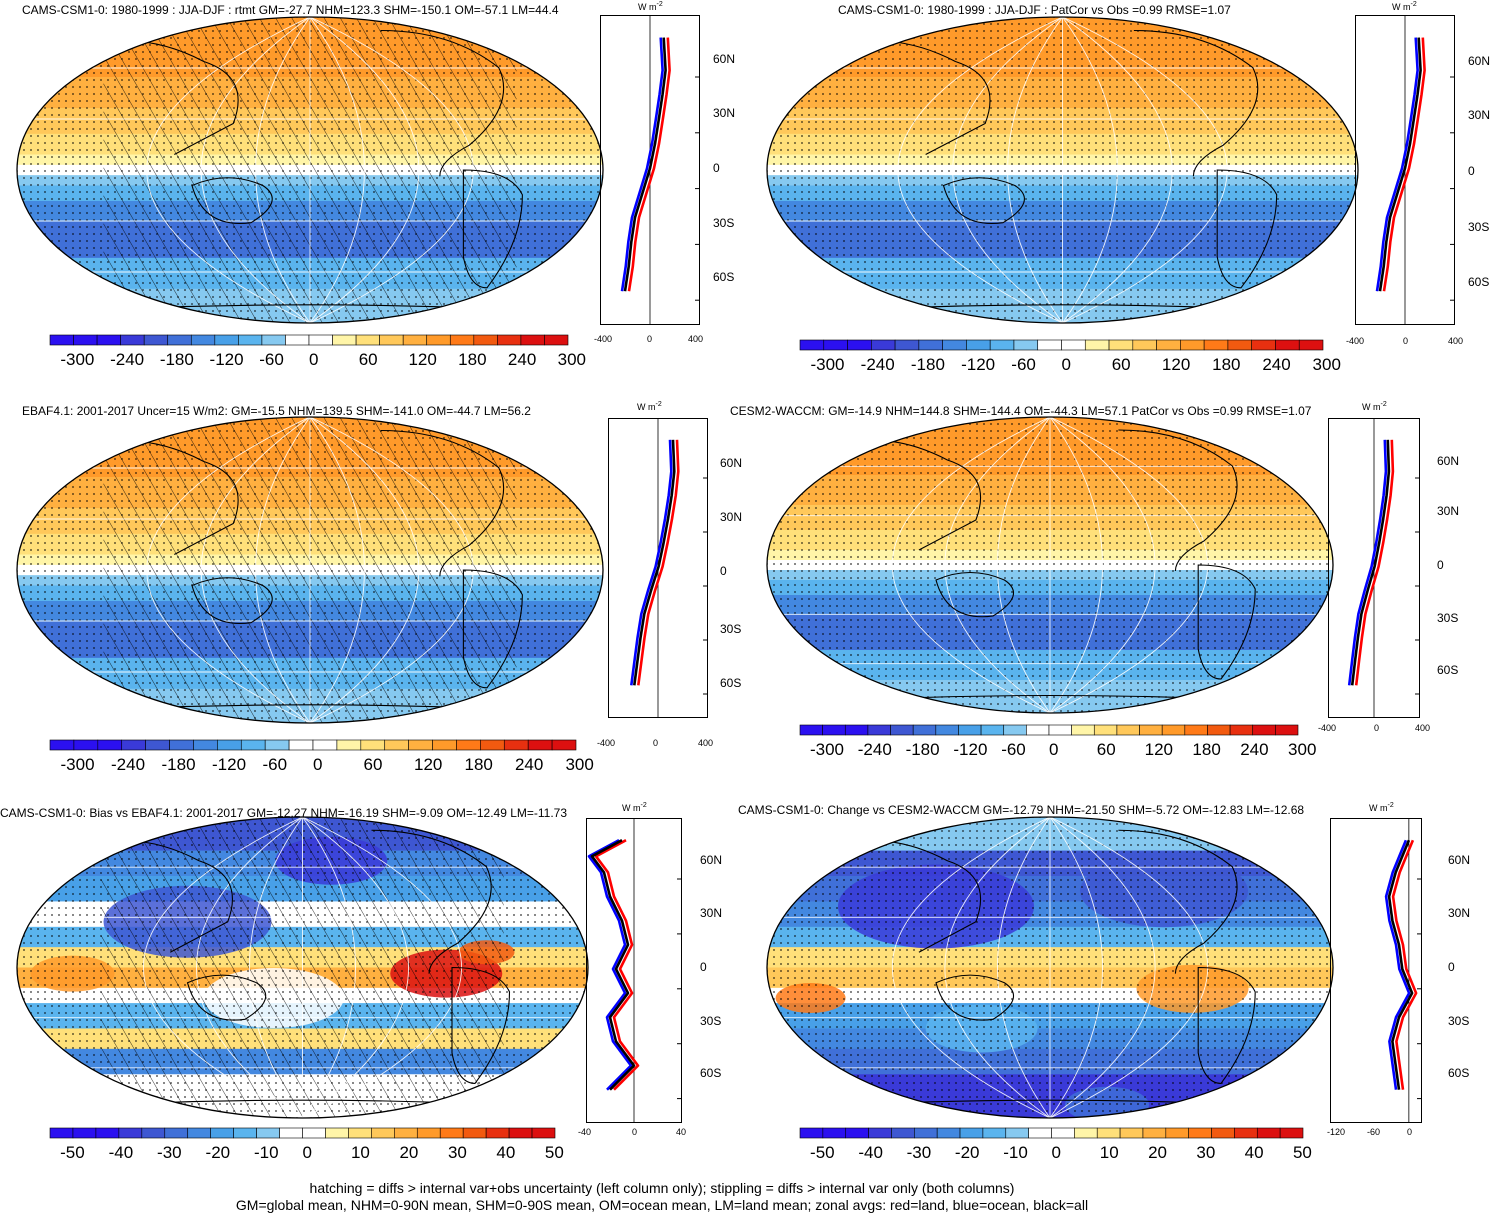  Describe the element at coordinates (978, 364) in the screenshot. I see `colorbar-label: -120` at that location.